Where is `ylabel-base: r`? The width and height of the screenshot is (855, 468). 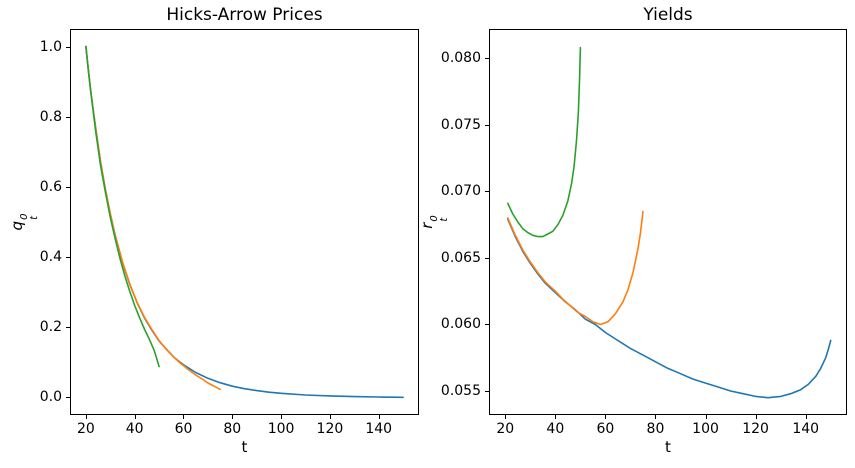 ylabel-base: r is located at coordinates (427, 225).